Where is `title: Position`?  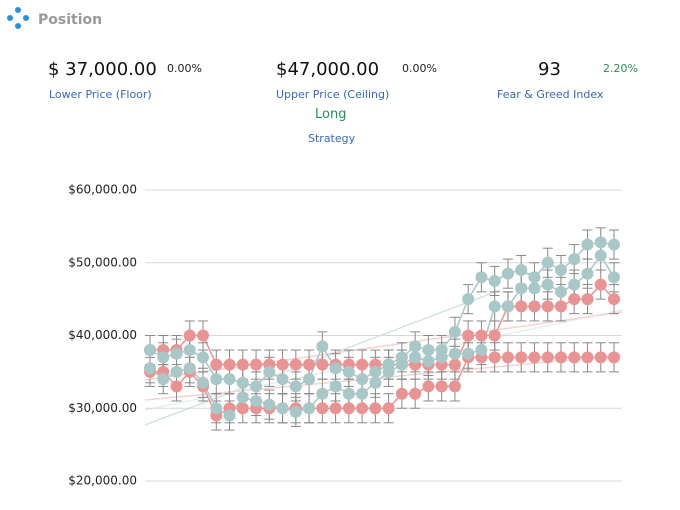 title: Position is located at coordinates (70, 20).